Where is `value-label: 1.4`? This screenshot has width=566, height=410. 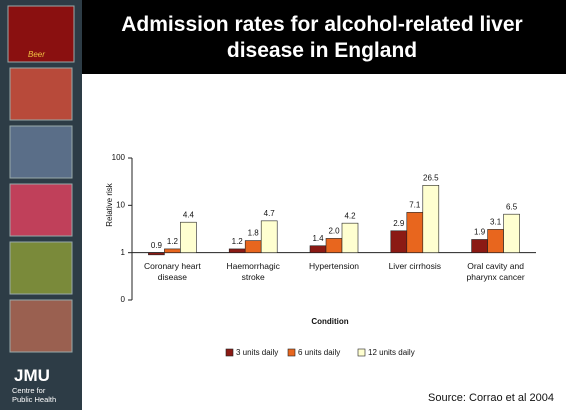 value-label: 1.4 is located at coordinates (318, 238).